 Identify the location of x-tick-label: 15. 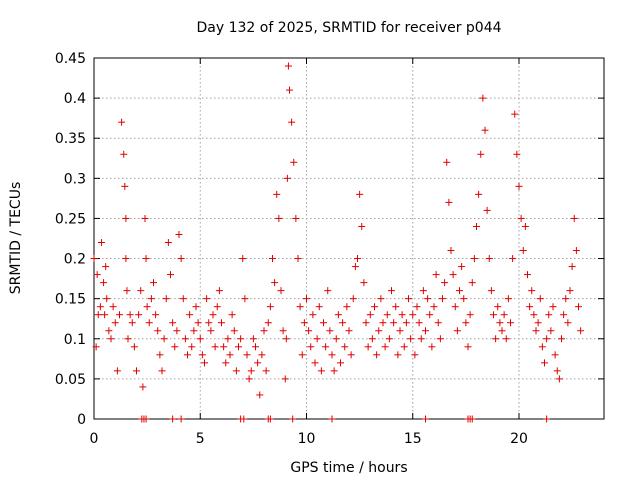
(413, 439).